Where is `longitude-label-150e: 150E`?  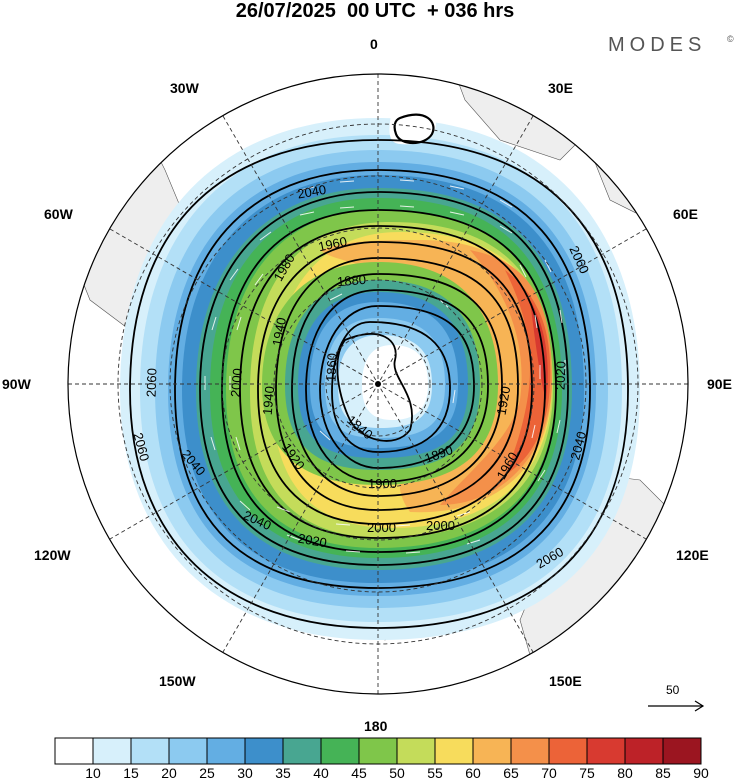
longitude-label-150e: 150E is located at coordinates (565, 681).